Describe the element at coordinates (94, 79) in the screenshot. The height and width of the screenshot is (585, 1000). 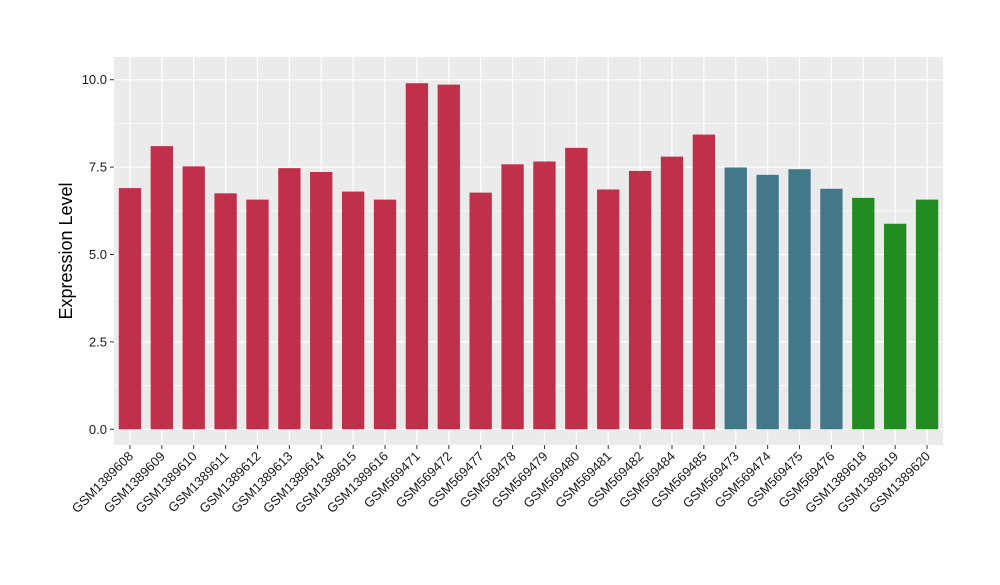
I see `y-tick-label: 10.0` at that location.